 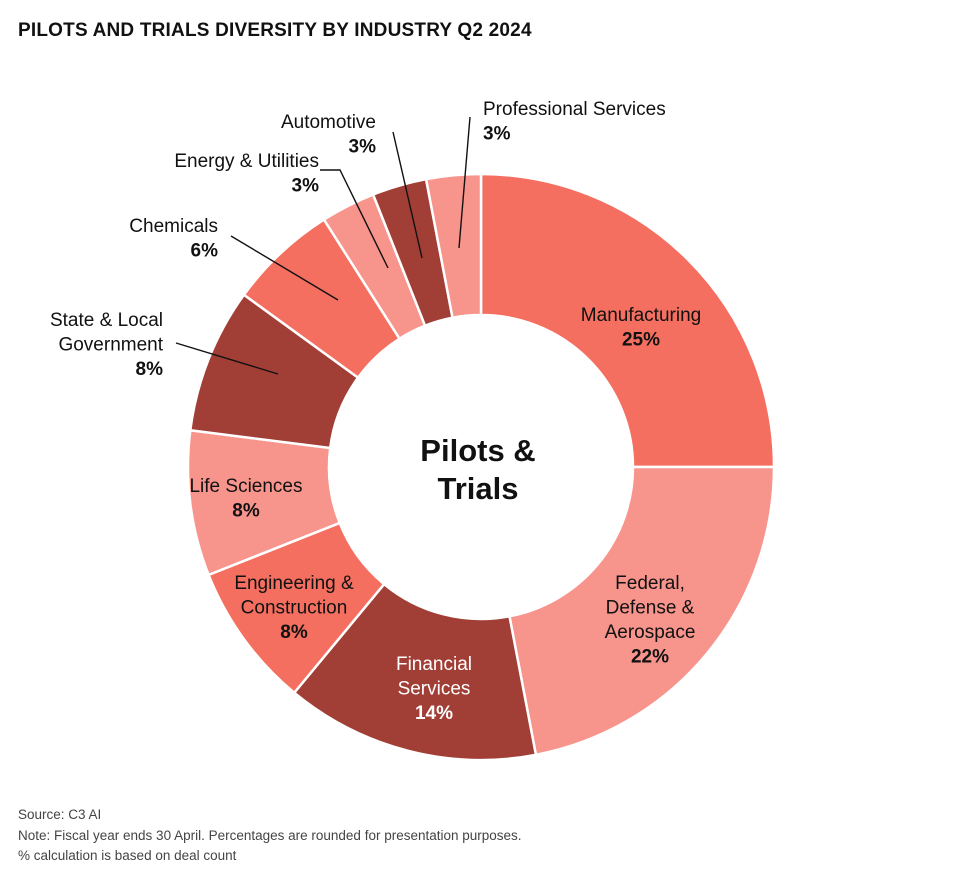 I want to click on slice-label: Energy & Utilities, so click(x=246, y=161).